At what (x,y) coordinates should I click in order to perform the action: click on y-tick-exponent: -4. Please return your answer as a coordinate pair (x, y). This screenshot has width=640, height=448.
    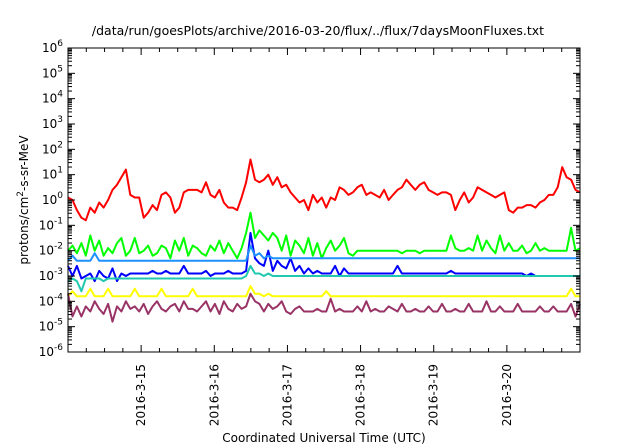
    Looking at the image, I should click on (58, 297).